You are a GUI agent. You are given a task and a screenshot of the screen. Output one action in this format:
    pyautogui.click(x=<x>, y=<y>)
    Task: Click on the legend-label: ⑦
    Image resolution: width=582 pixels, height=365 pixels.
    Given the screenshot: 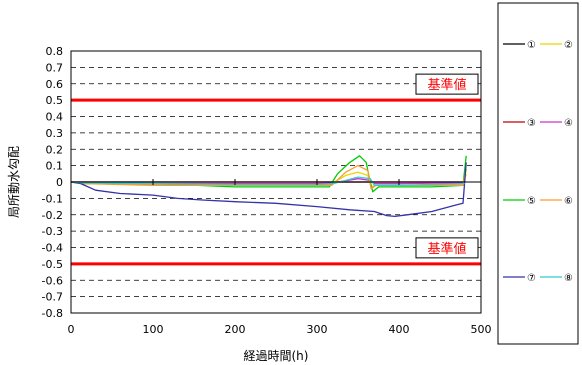 What is the action you would take?
    pyautogui.click(x=531, y=278)
    